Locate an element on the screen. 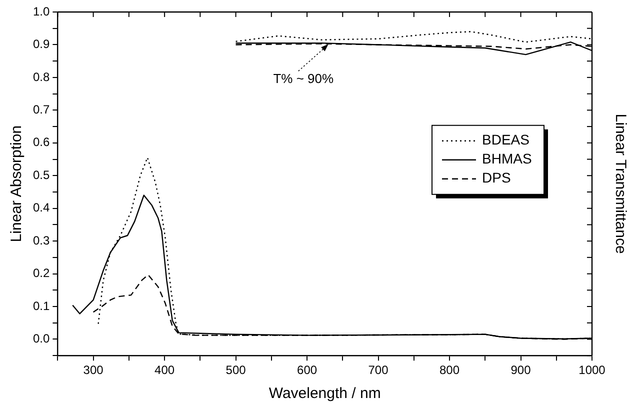 Image resolution: width=632 pixels, height=409 pixels. y-tick-label: 0.2 is located at coordinates (41, 273).